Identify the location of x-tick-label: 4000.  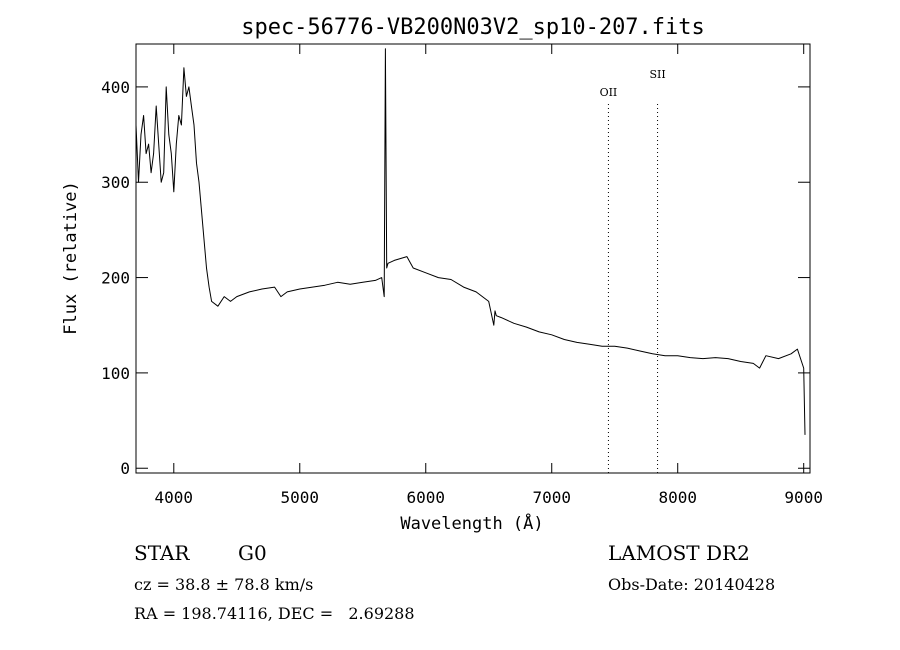
(174, 497).